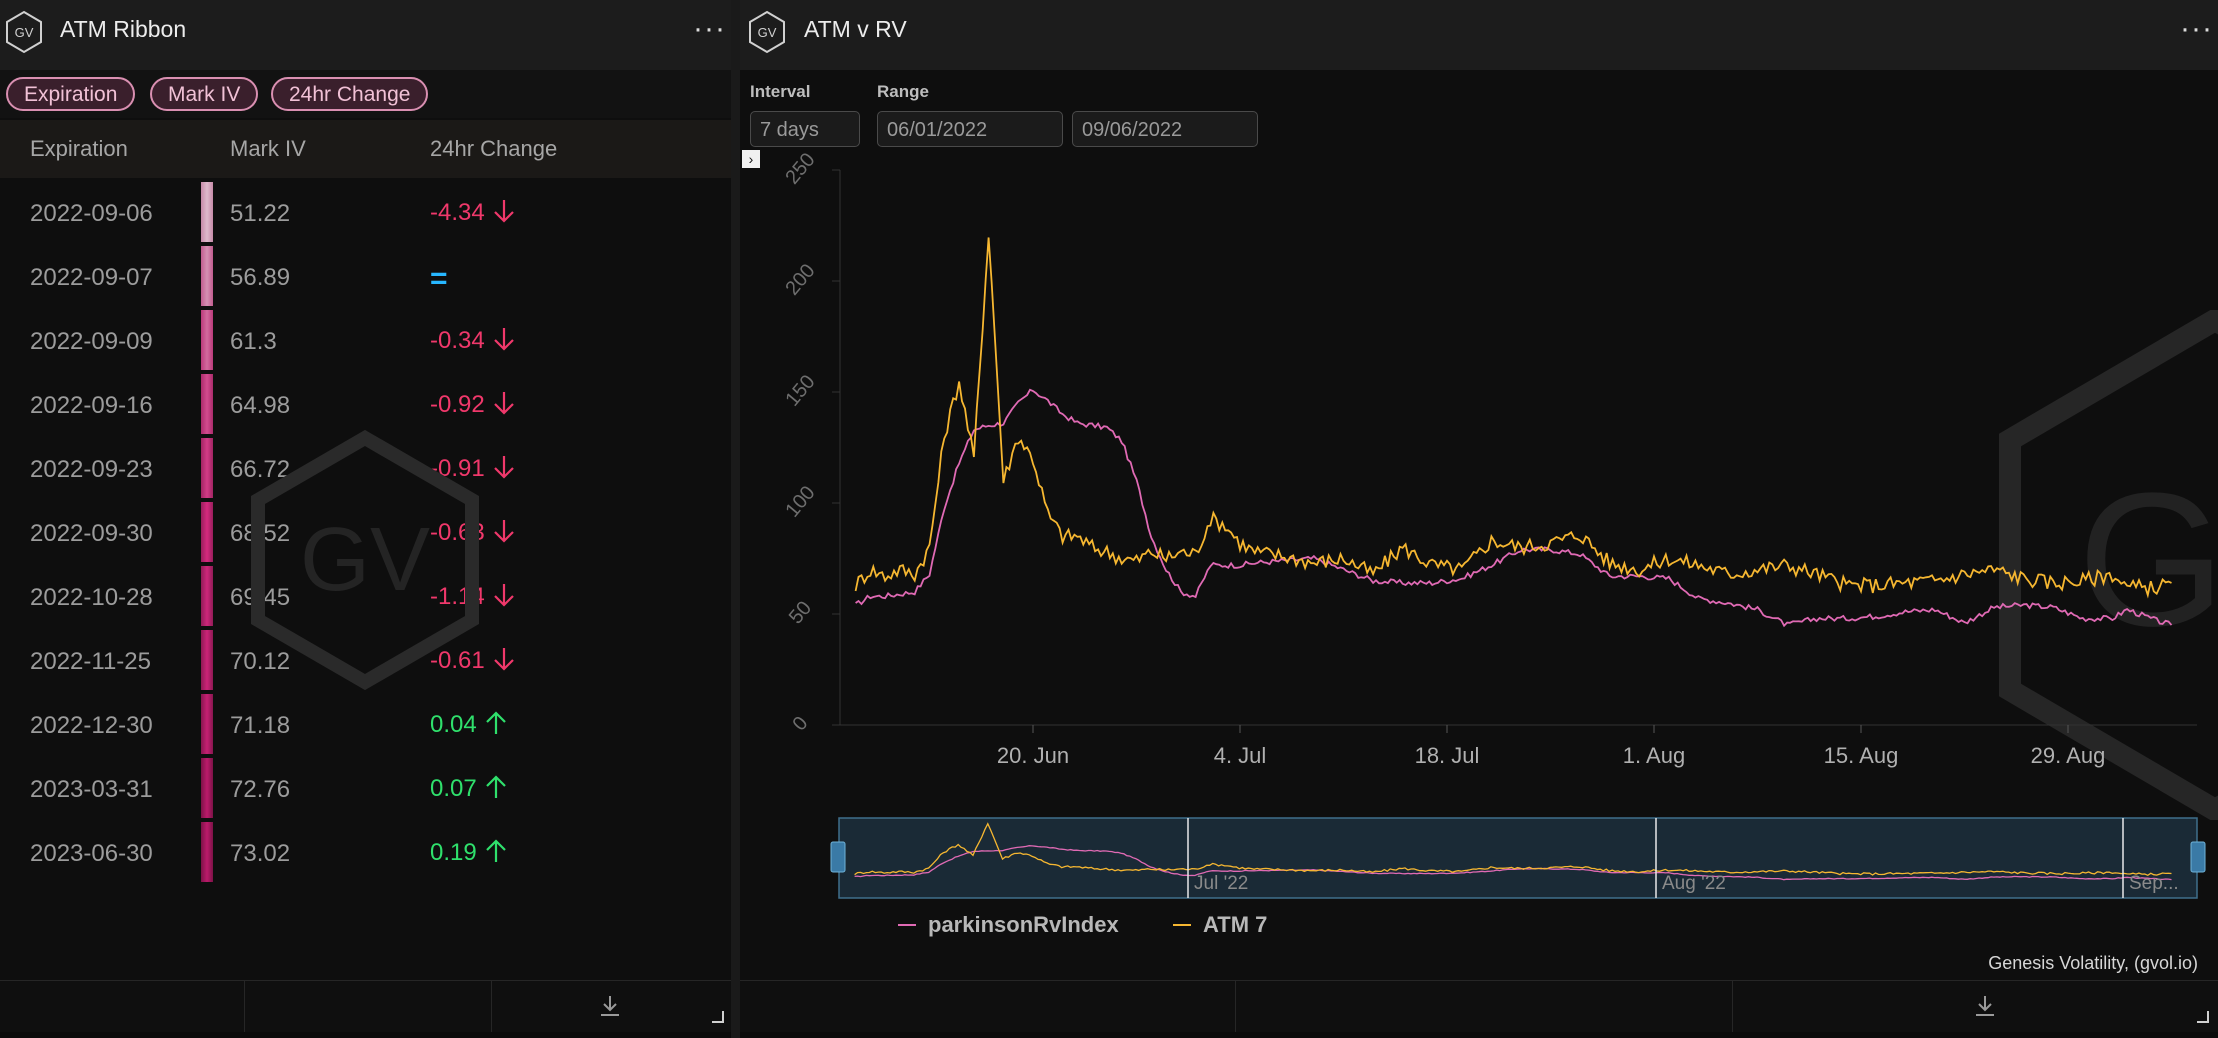  Describe the element at coordinates (457, 660) in the screenshot. I see `change-value: -0.61` at that location.